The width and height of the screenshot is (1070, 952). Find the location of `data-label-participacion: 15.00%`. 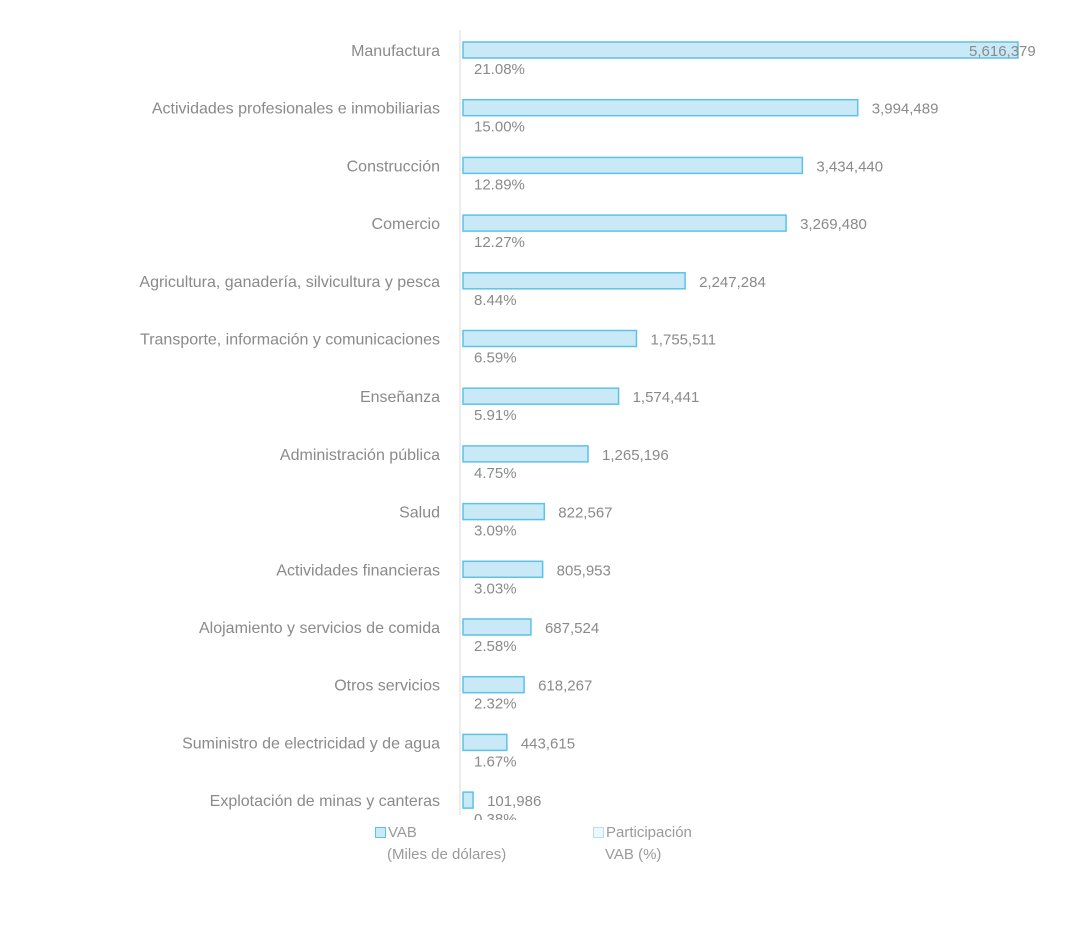

data-label-participacion: 15.00% is located at coordinates (499, 127).